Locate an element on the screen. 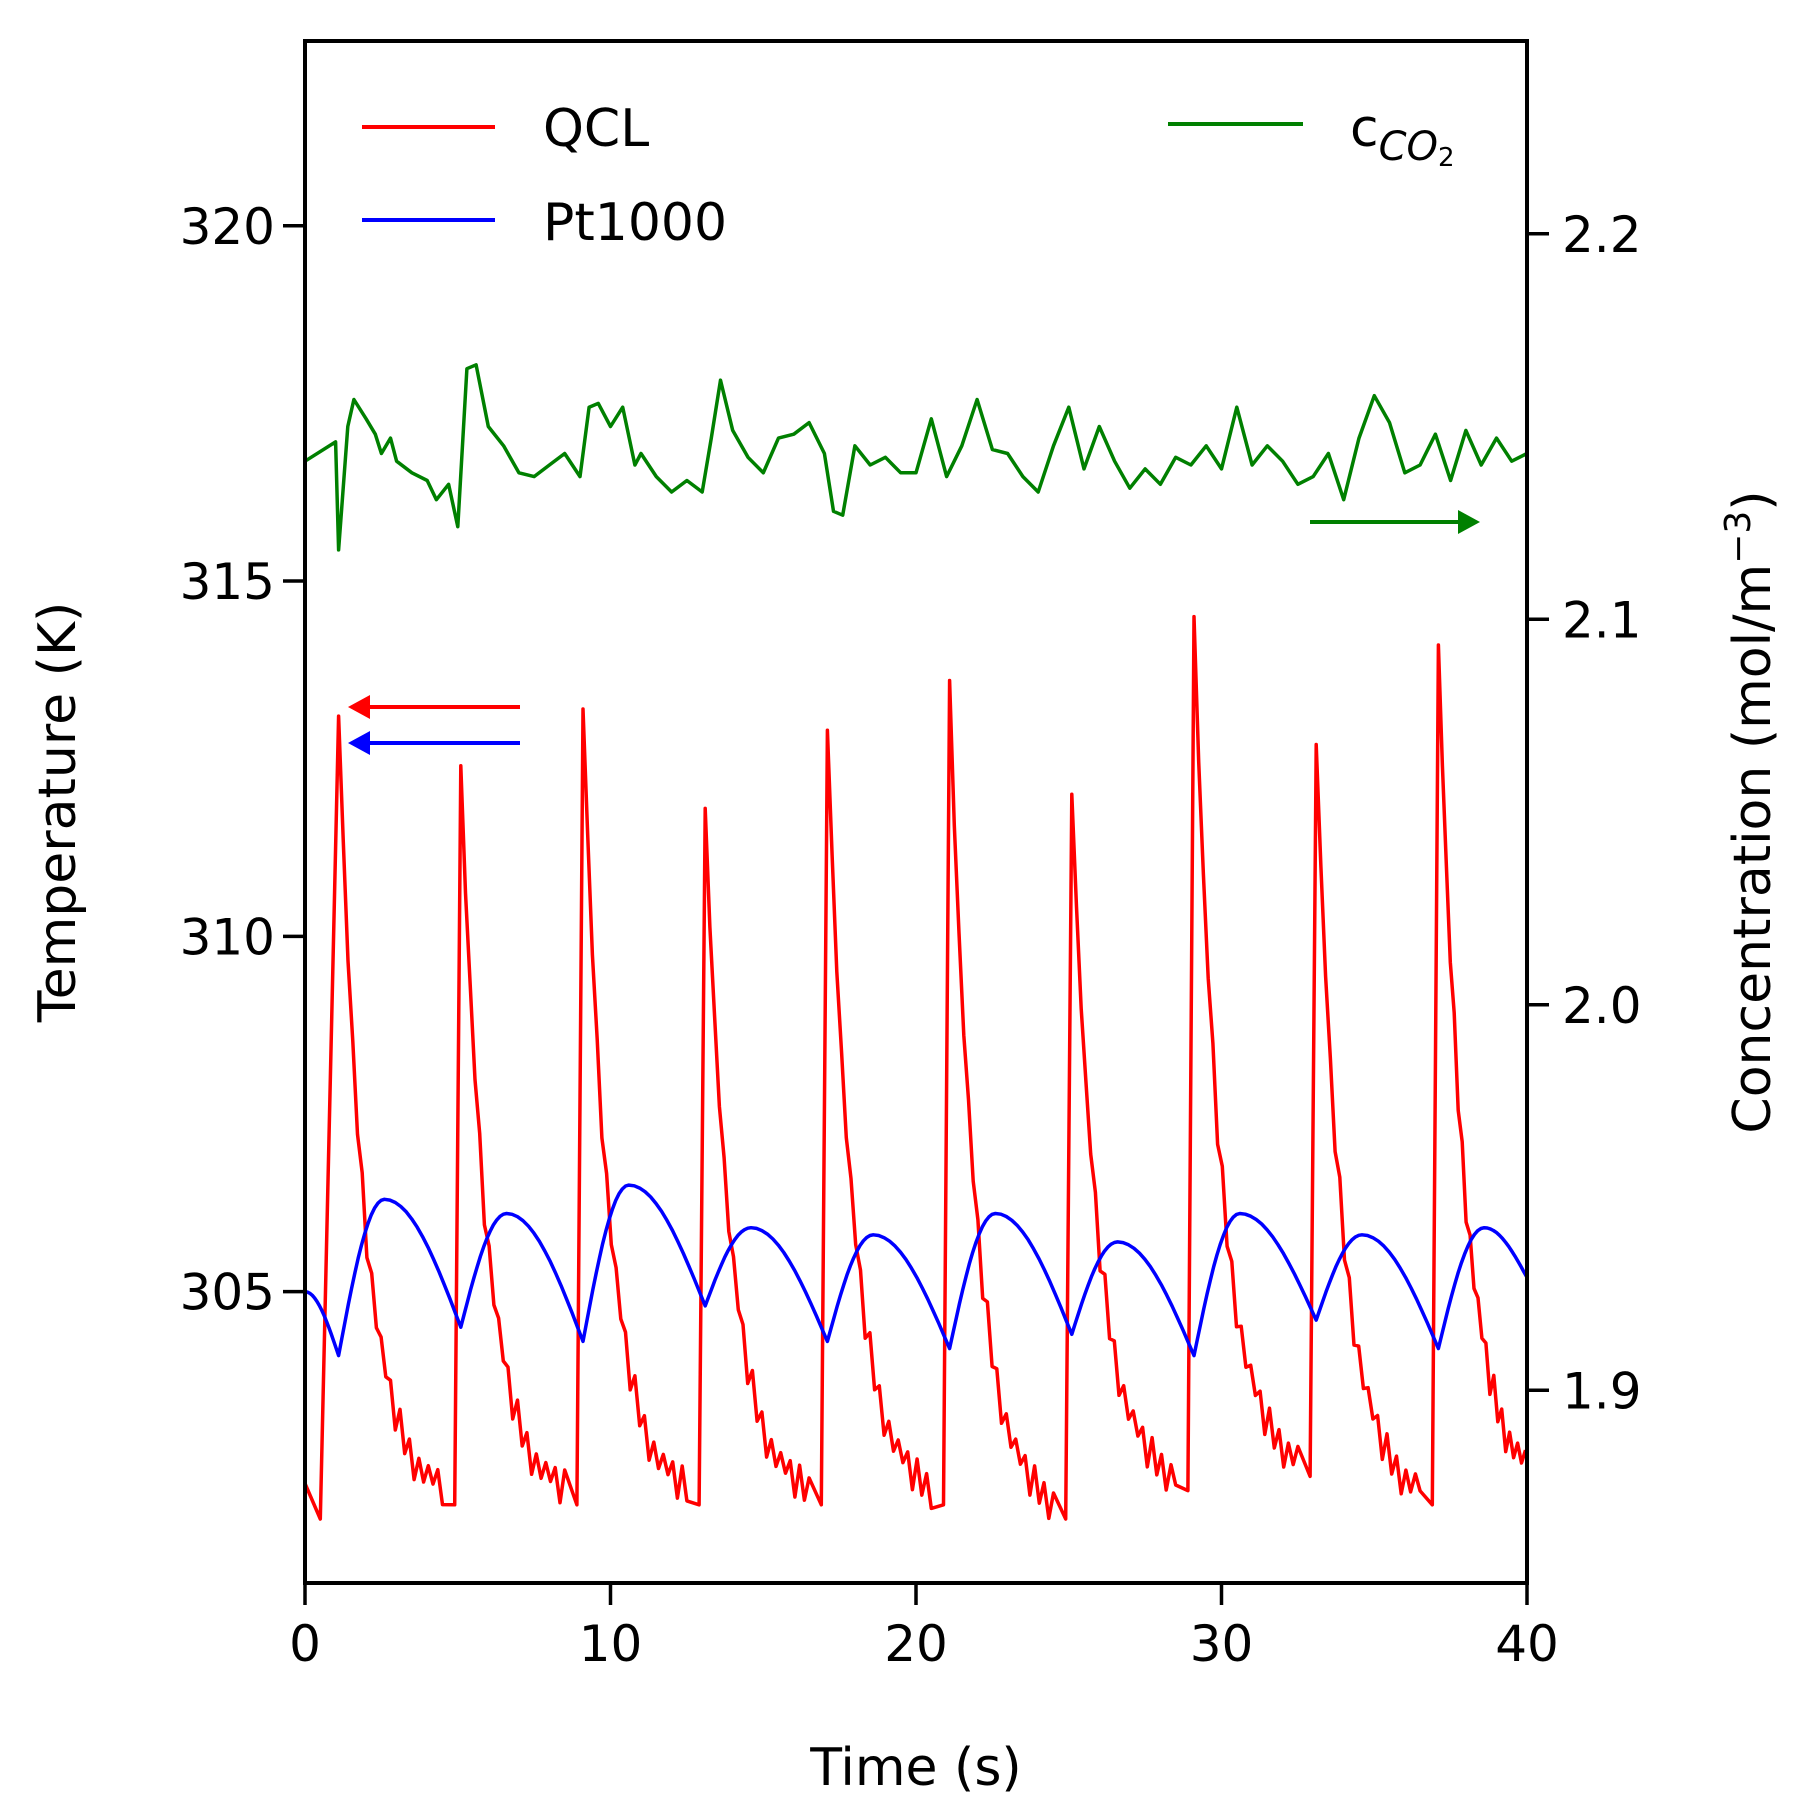 Image resolution: width=1812 pixels, height=1819 pixels. axis-arrow-qcl is located at coordinates (434, 707).